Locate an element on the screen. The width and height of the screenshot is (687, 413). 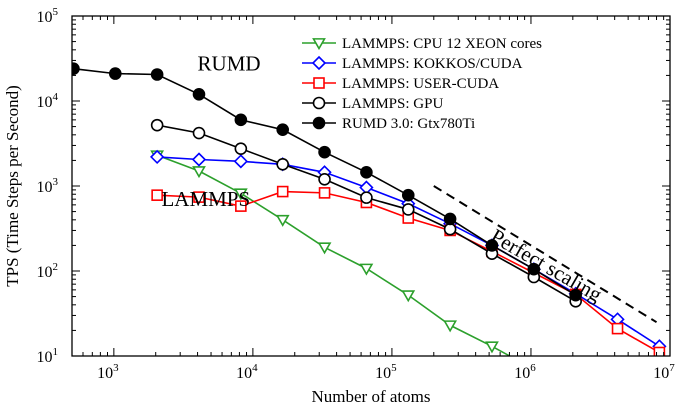
x-tick-label: 10⁷ is located at coordinates (664, 372).